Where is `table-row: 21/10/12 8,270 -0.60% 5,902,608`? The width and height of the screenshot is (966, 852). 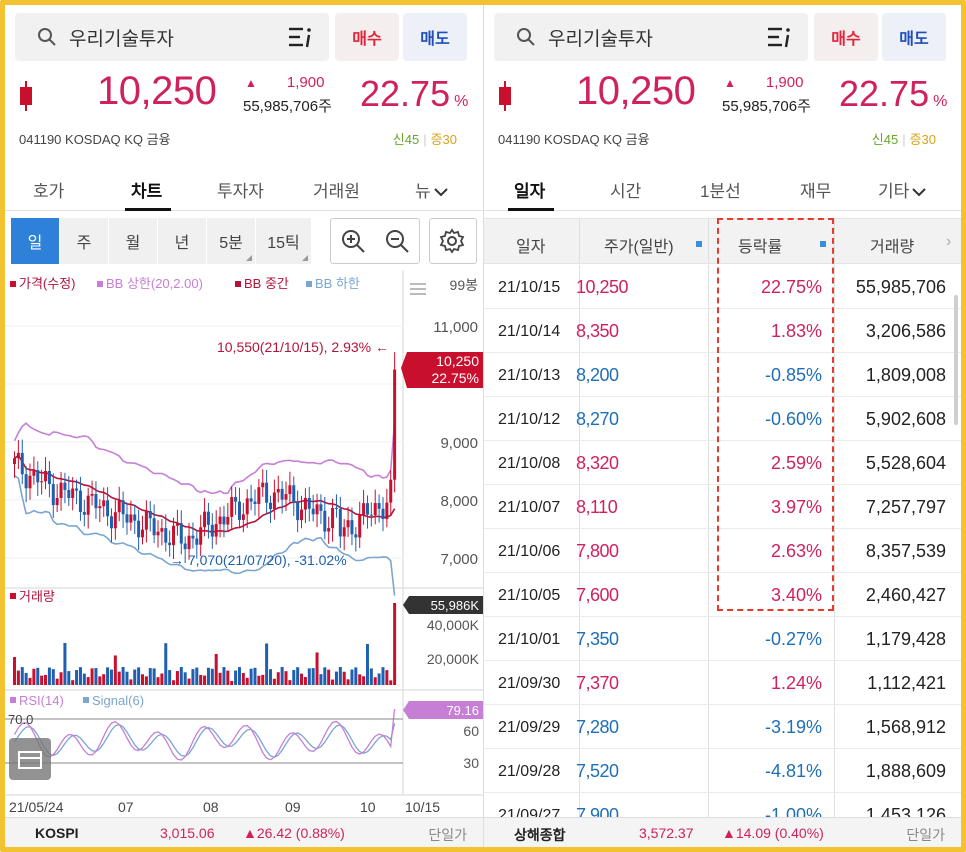 table-row: 21/10/12 8,270 -0.60% 5,902,608 is located at coordinates (722, 419).